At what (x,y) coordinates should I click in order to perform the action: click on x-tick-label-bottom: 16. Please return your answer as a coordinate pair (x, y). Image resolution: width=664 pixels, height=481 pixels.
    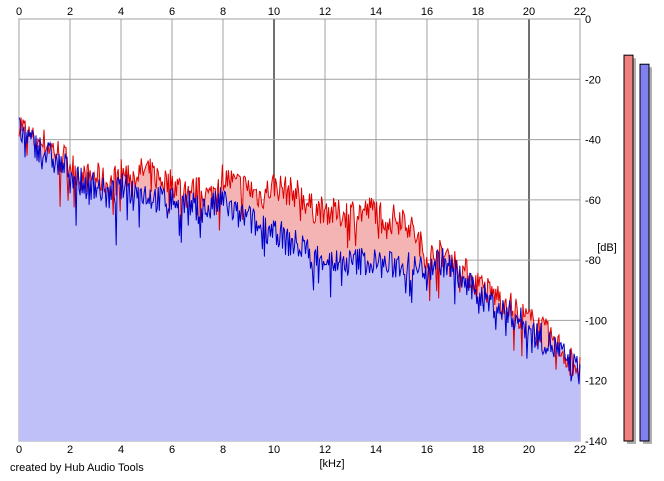
    Looking at the image, I should click on (427, 450).